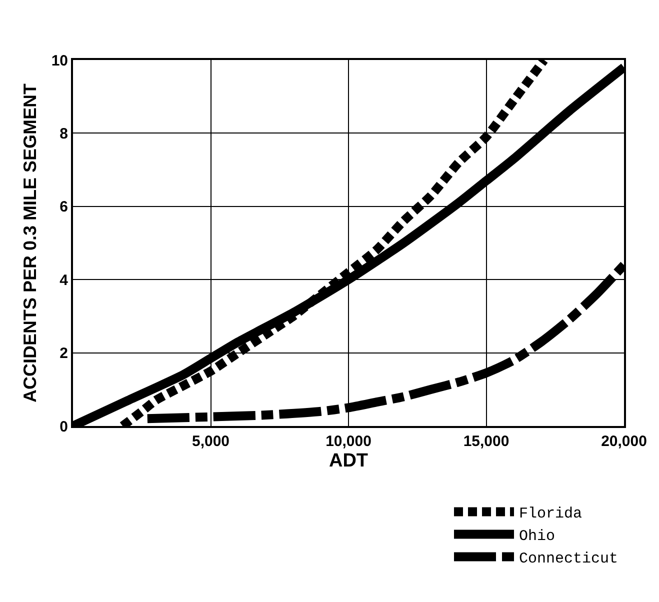 Image resolution: width=659 pixels, height=602 pixels. What do you see at coordinates (64, 427) in the screenshot?
I see `y-tick-label: 0` at bounding box center [64, 427].